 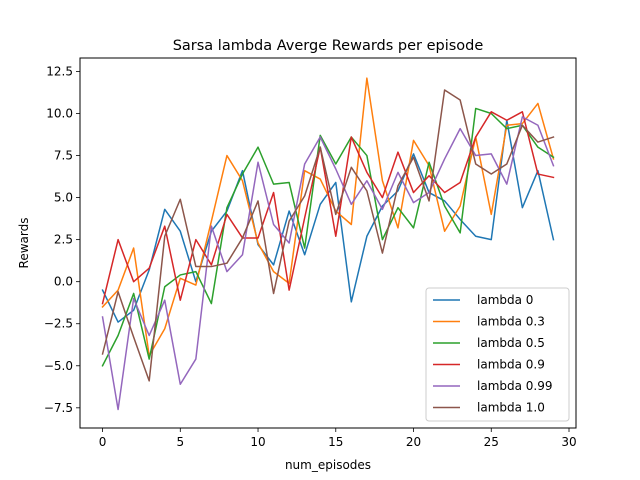 I want to click on legend-label-1: lambda 0.3, so click(x=511, y=322).